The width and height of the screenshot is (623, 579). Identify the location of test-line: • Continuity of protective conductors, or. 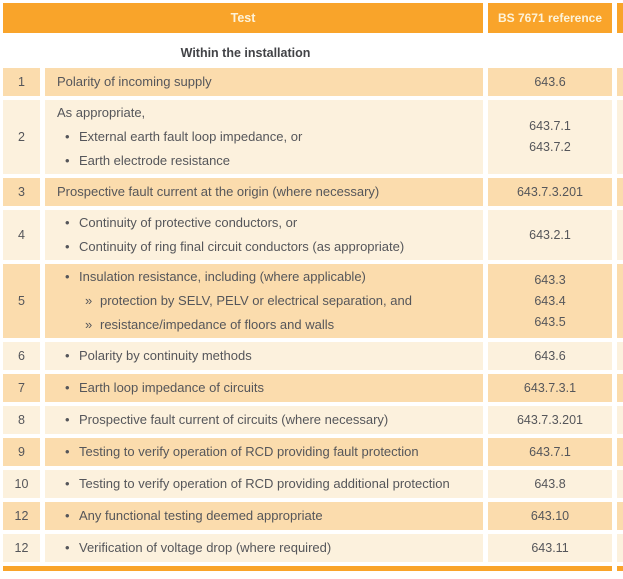
(264, 223).